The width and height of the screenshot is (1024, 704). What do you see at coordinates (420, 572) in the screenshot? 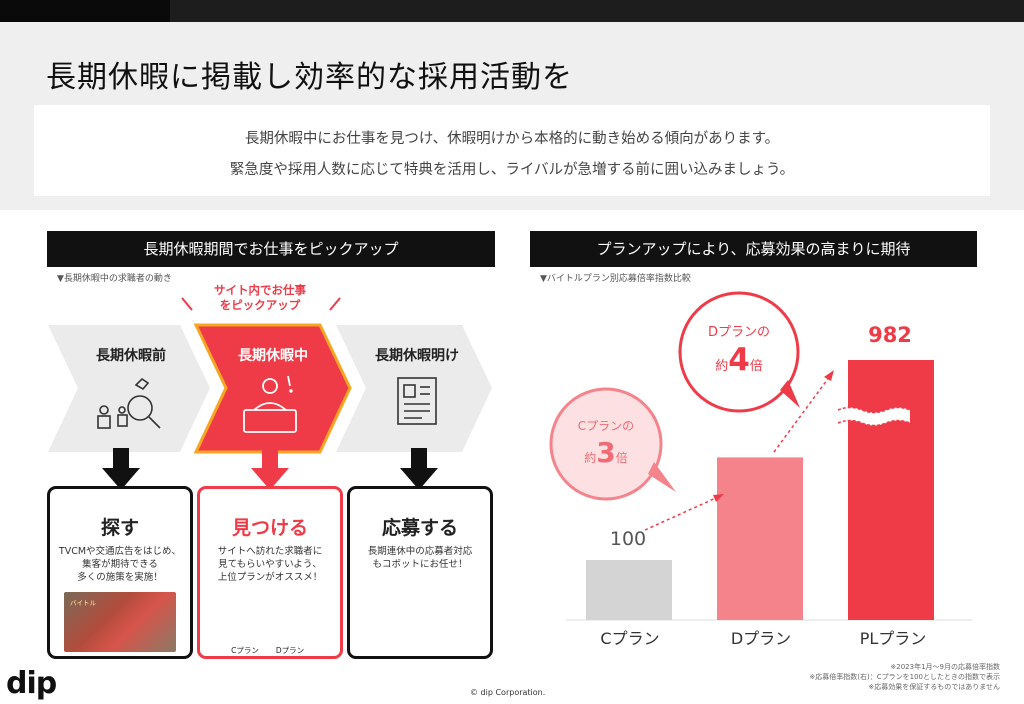
I see `card-apply: 応募する 長期連休中の応募者対応 もコボットにお任せ！` at bounding box center [420, 572].